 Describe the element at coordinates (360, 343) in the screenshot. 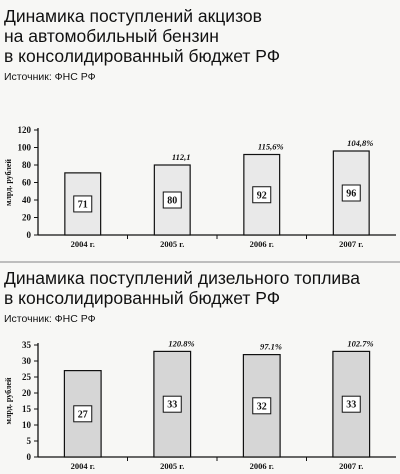

I see `growth-label: 102.7%` at that location.